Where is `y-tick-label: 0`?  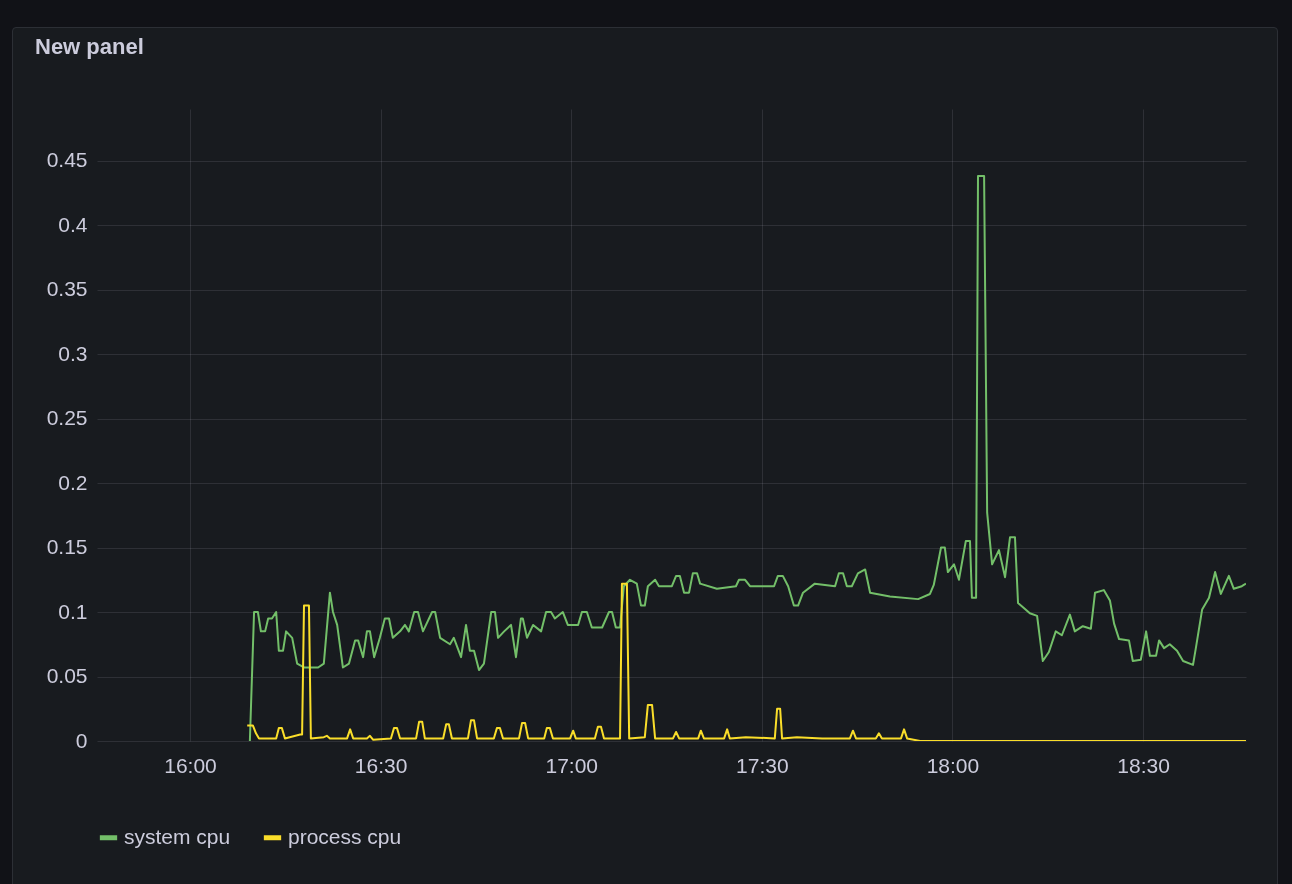 y-tick-label: 0 is located at coordinates (81, 740).